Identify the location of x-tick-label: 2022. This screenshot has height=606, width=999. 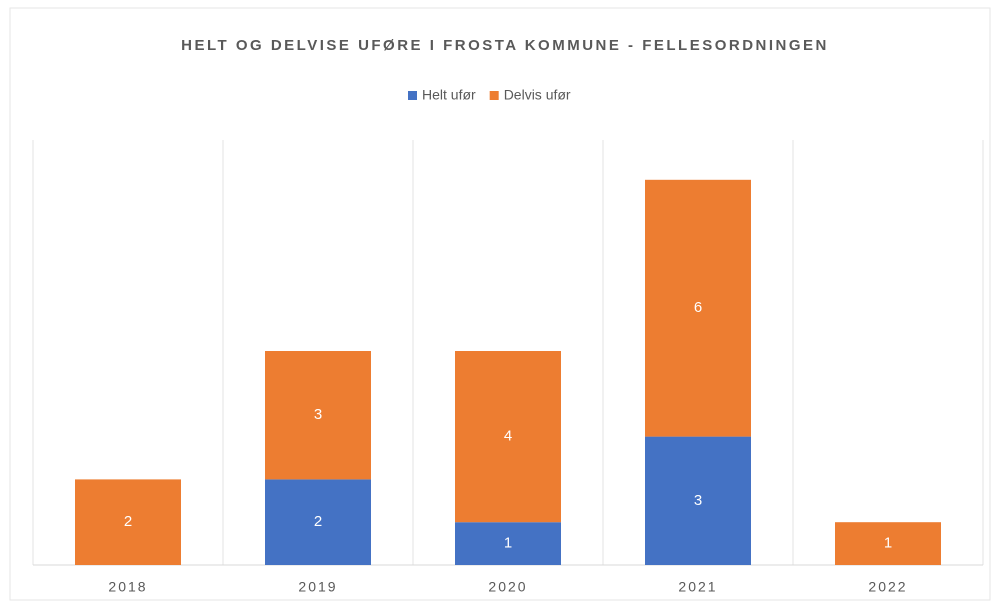
(887, 587).